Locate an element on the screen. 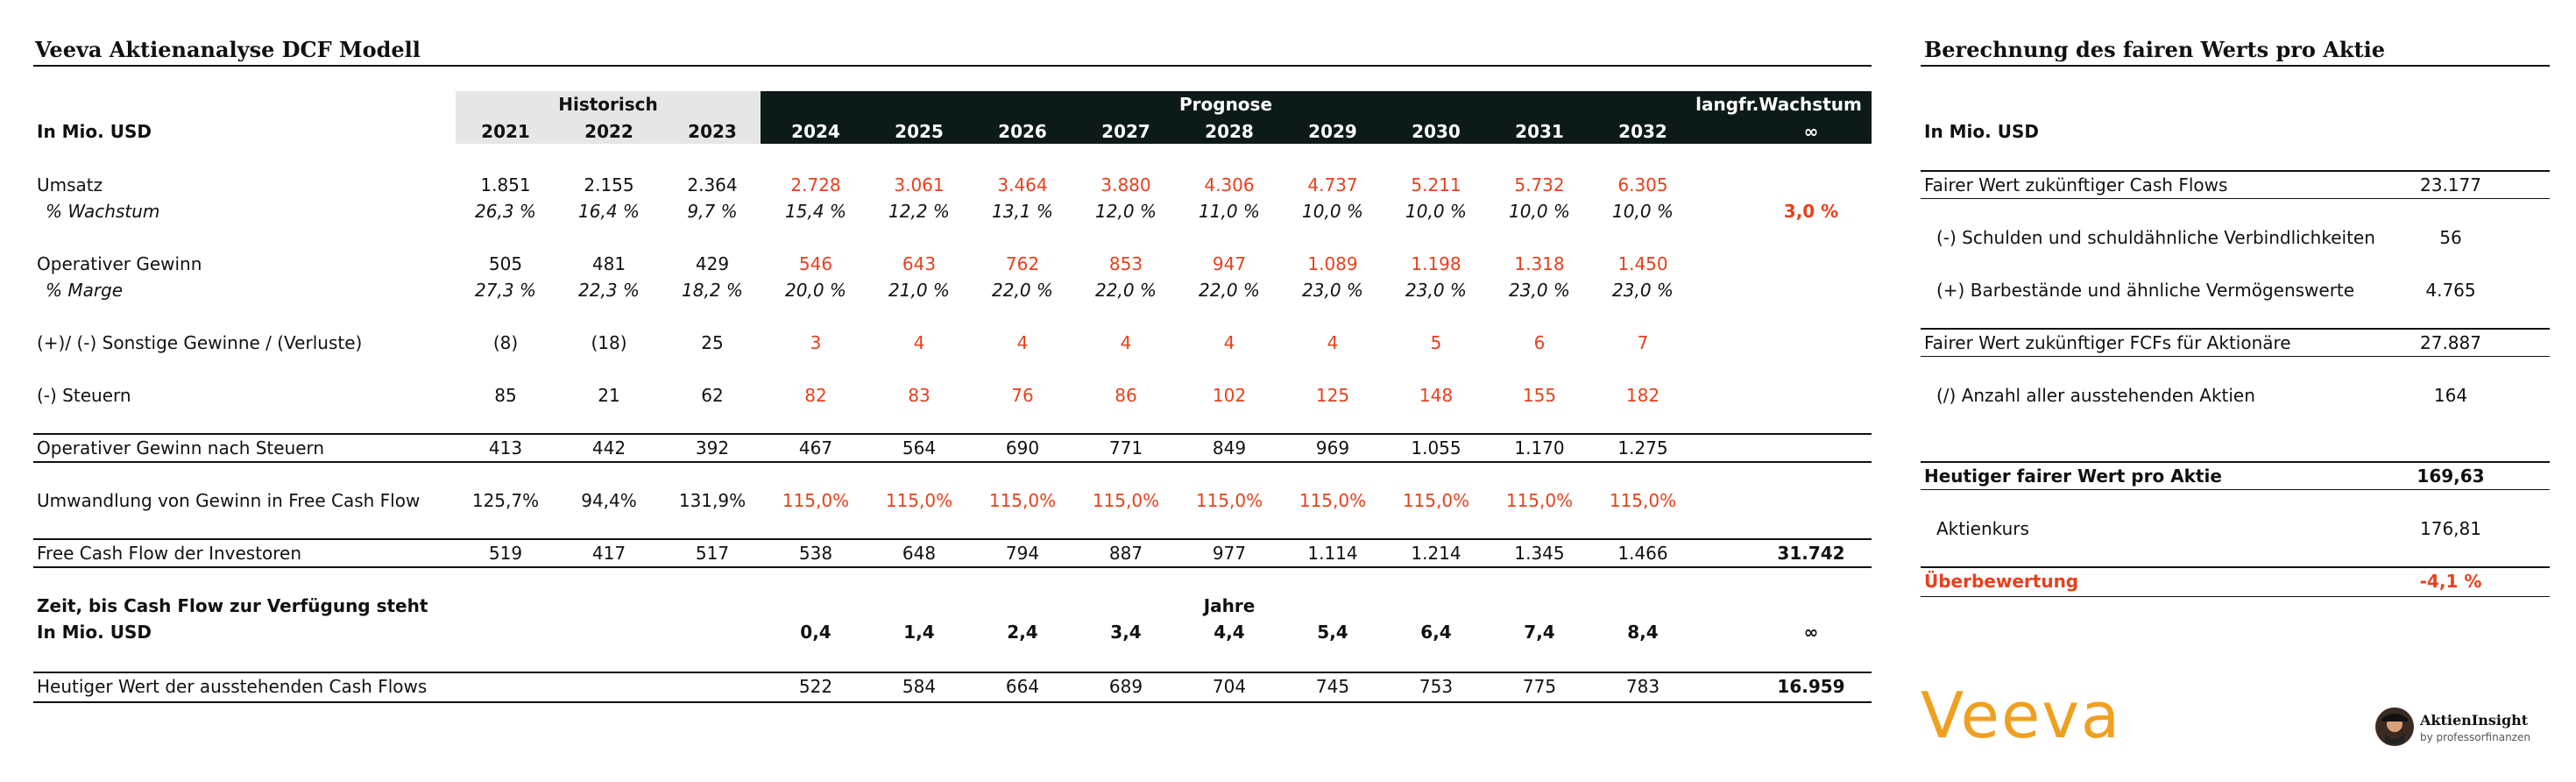 This screenshot has width=2576, height=782. cell-langfr-infinity: ∞ is located at coordinates (1811, 632).